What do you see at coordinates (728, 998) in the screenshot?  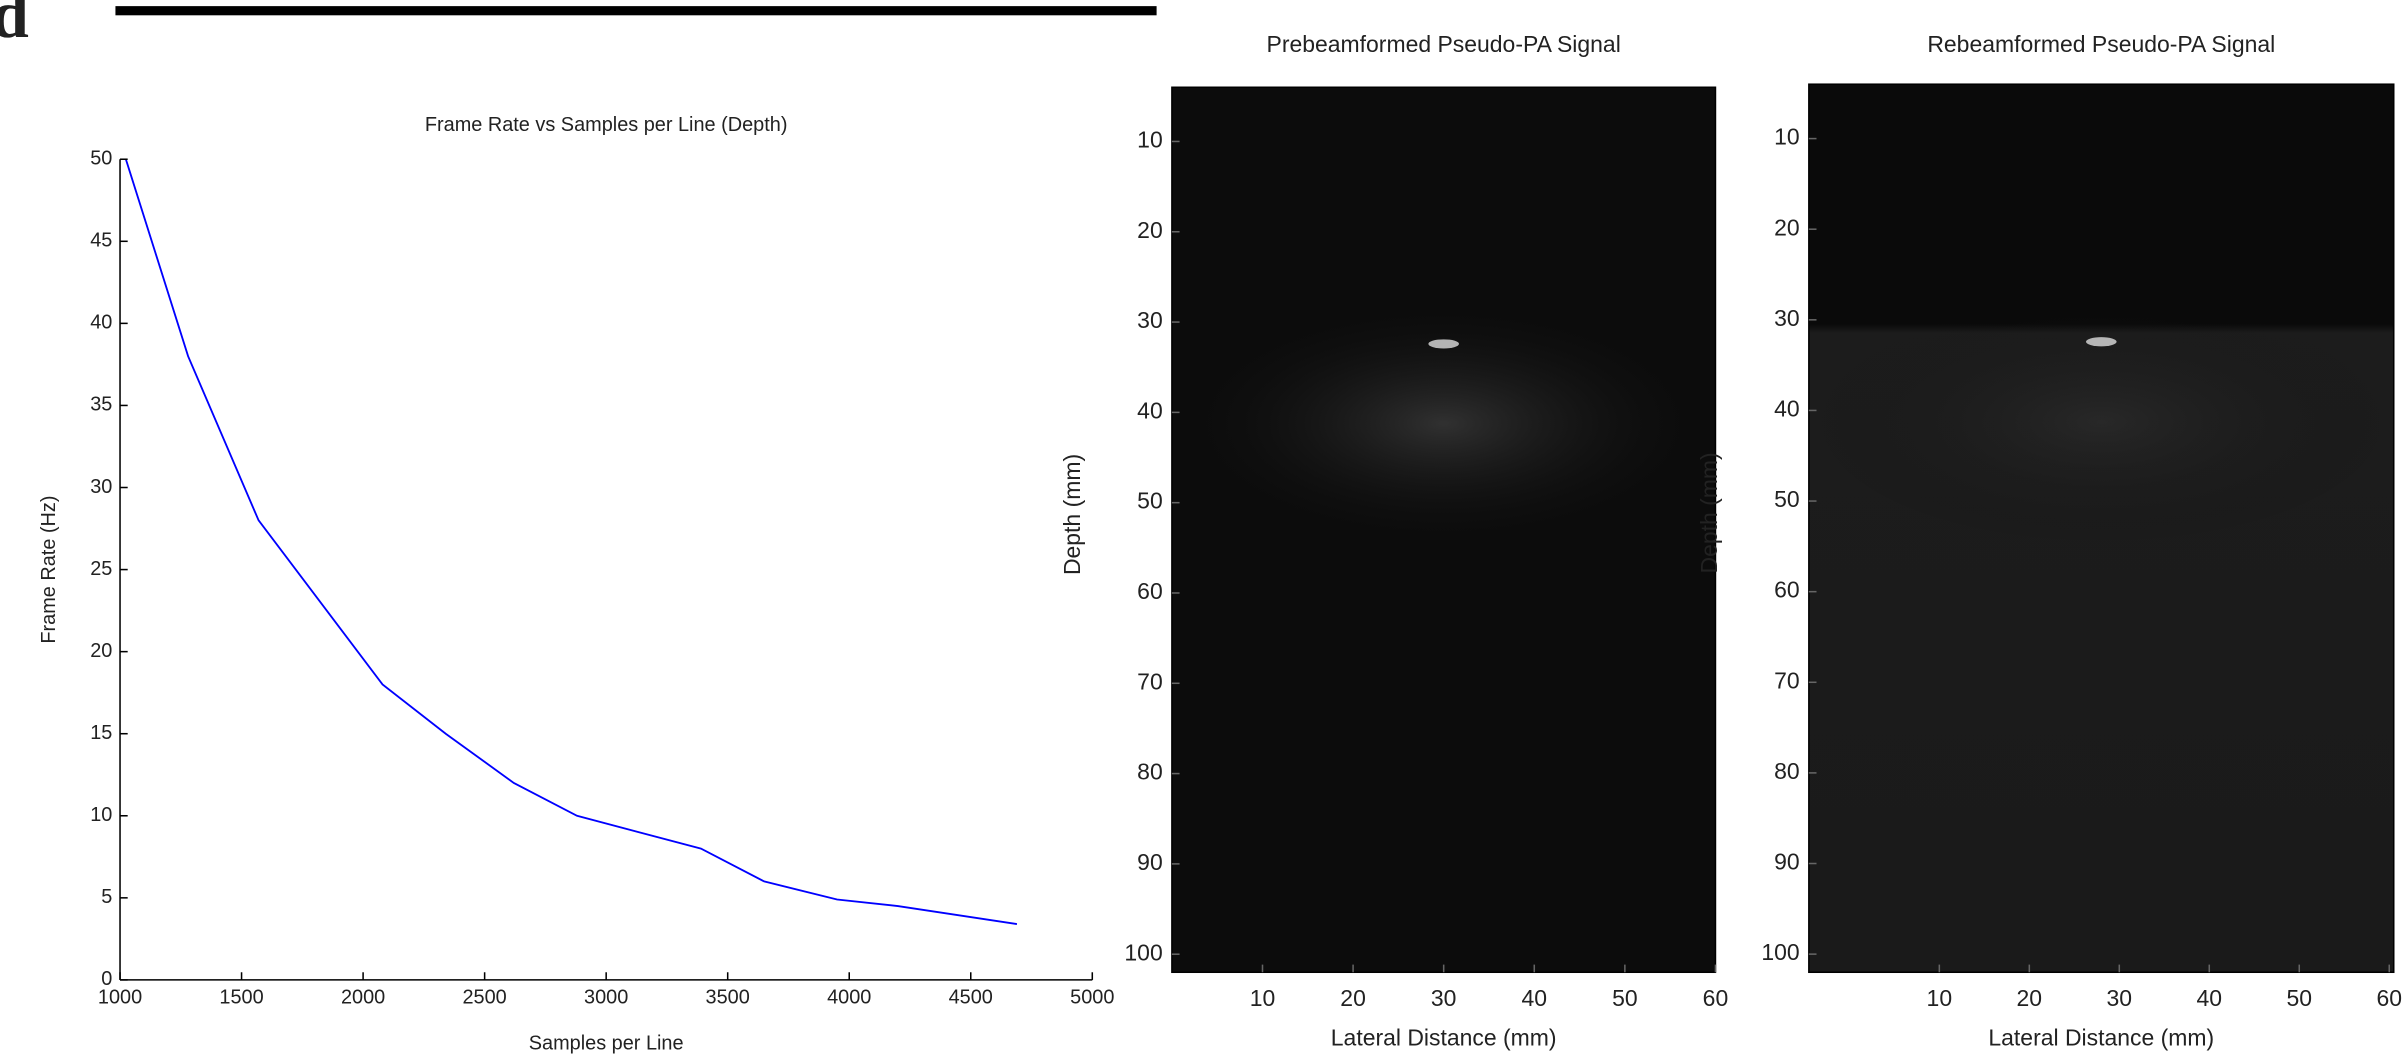 I see `x-tick-label: 3500` at bounding box center [728, 998].